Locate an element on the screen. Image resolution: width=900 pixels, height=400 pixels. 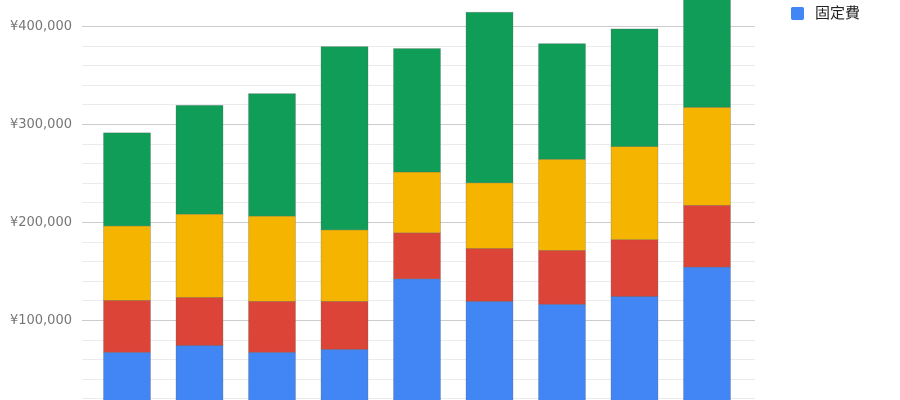
legend: 固定費 is located at coordinates (825, 13).